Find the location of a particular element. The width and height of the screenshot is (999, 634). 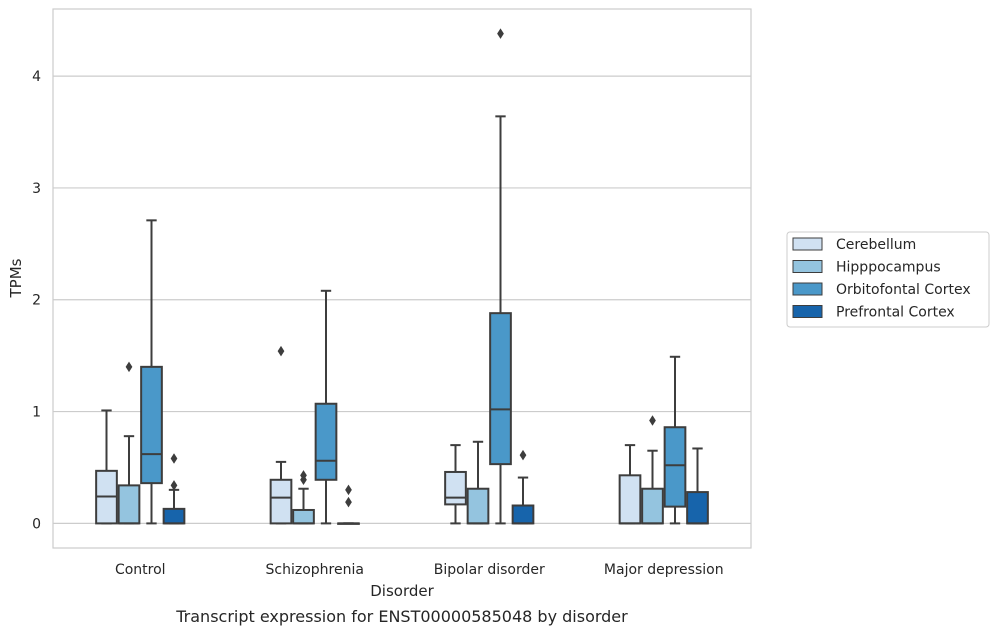

x-tick-label: Bipolar disorder is located at coordinates (489, 570).